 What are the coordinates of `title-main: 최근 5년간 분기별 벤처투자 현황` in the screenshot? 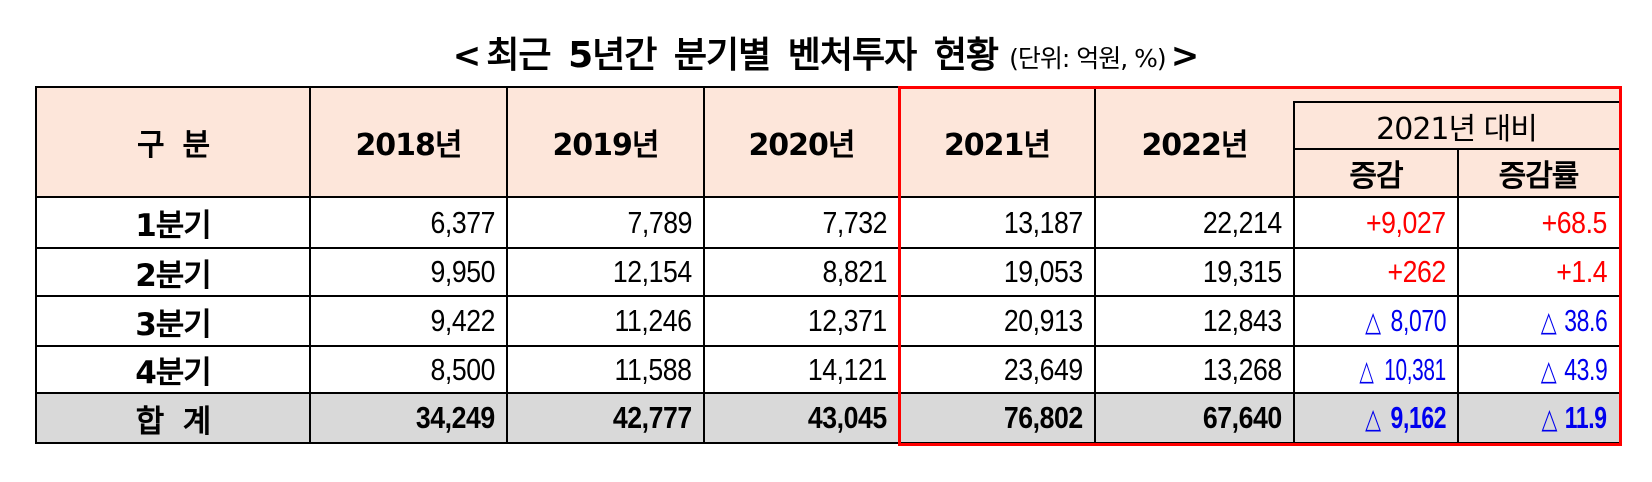 It's located at (742, 55).